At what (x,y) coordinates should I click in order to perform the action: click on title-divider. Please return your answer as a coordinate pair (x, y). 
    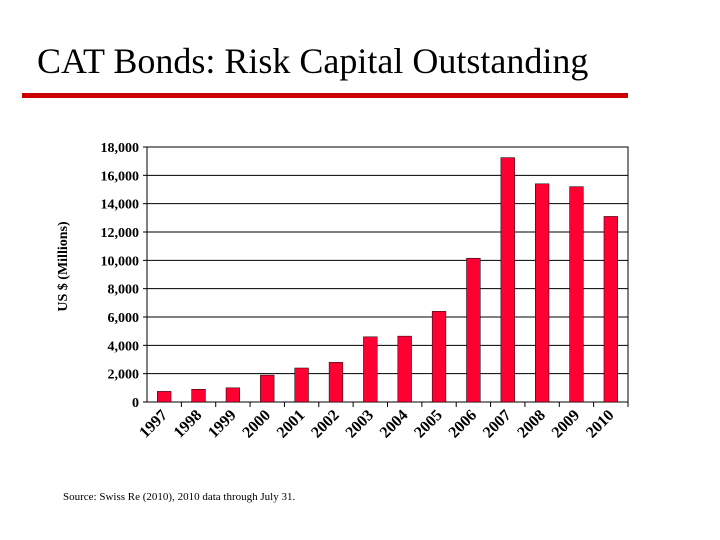
    Looking at the image, I should click on (325, 95).